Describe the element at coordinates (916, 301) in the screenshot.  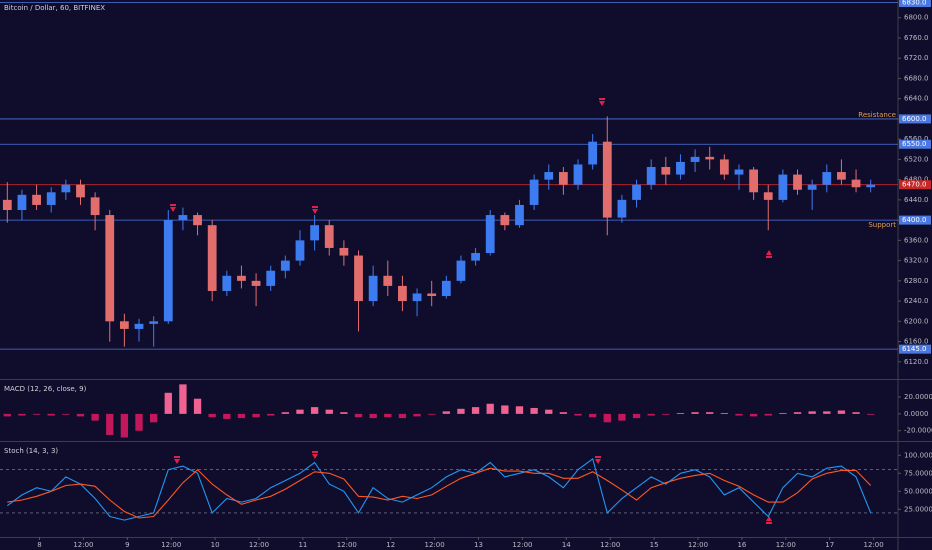
I see `y-tick-label: 6240.0` at that location.